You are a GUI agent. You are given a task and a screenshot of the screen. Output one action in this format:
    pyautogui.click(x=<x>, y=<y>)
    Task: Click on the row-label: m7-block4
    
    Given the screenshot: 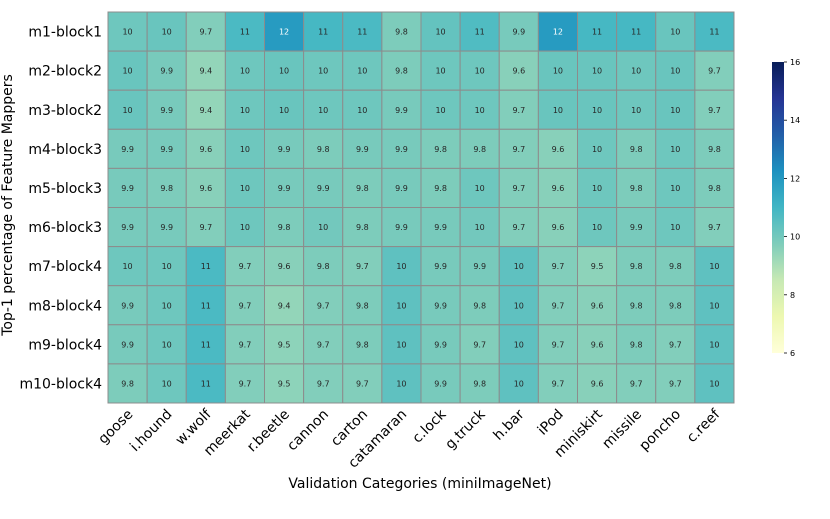 What is the action you would take?
    pyautogui.click(x=65, y=267)
    